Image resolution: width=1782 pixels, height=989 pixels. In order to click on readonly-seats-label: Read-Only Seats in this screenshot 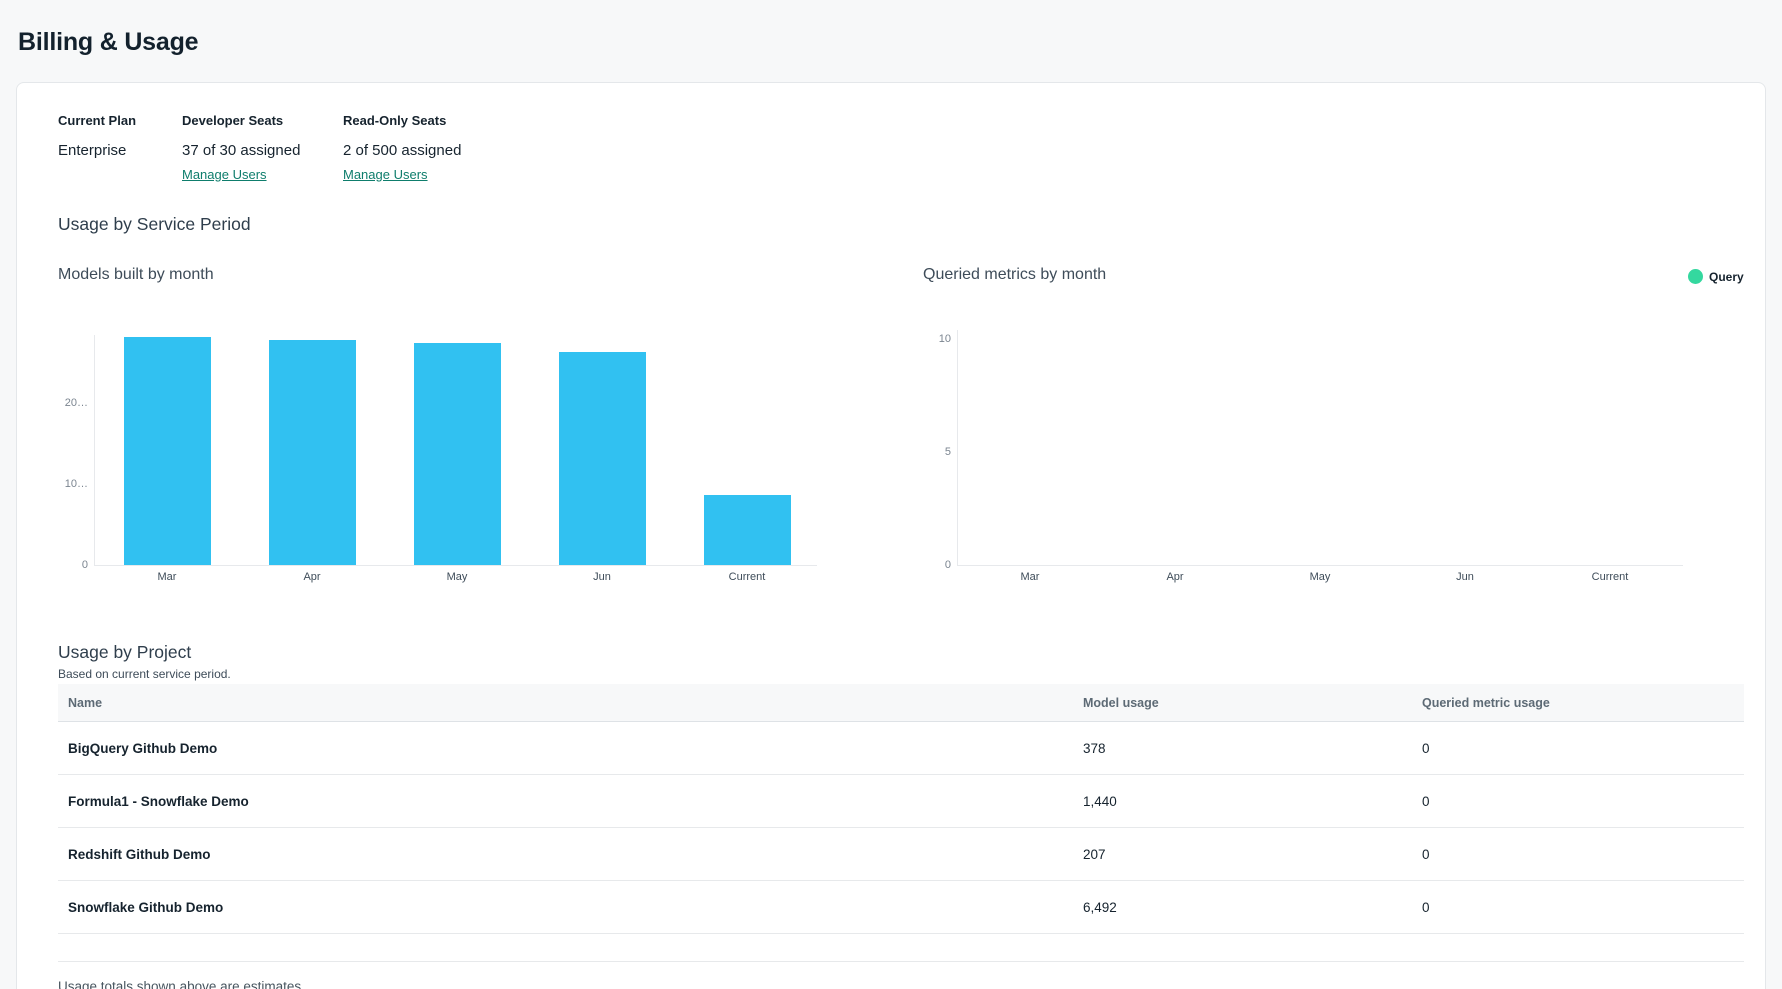, I will do `click(395, 120)`.